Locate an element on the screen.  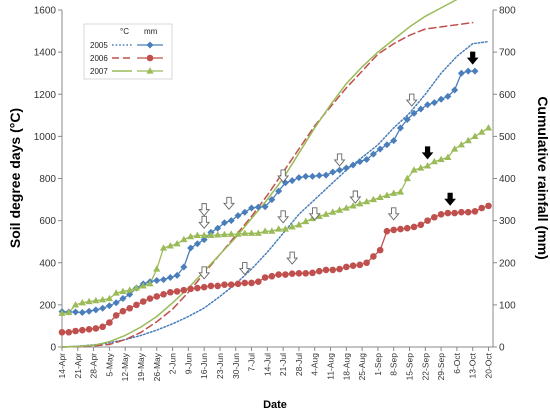
left-tick-label: 1600 is located at coordinates (45, 11).